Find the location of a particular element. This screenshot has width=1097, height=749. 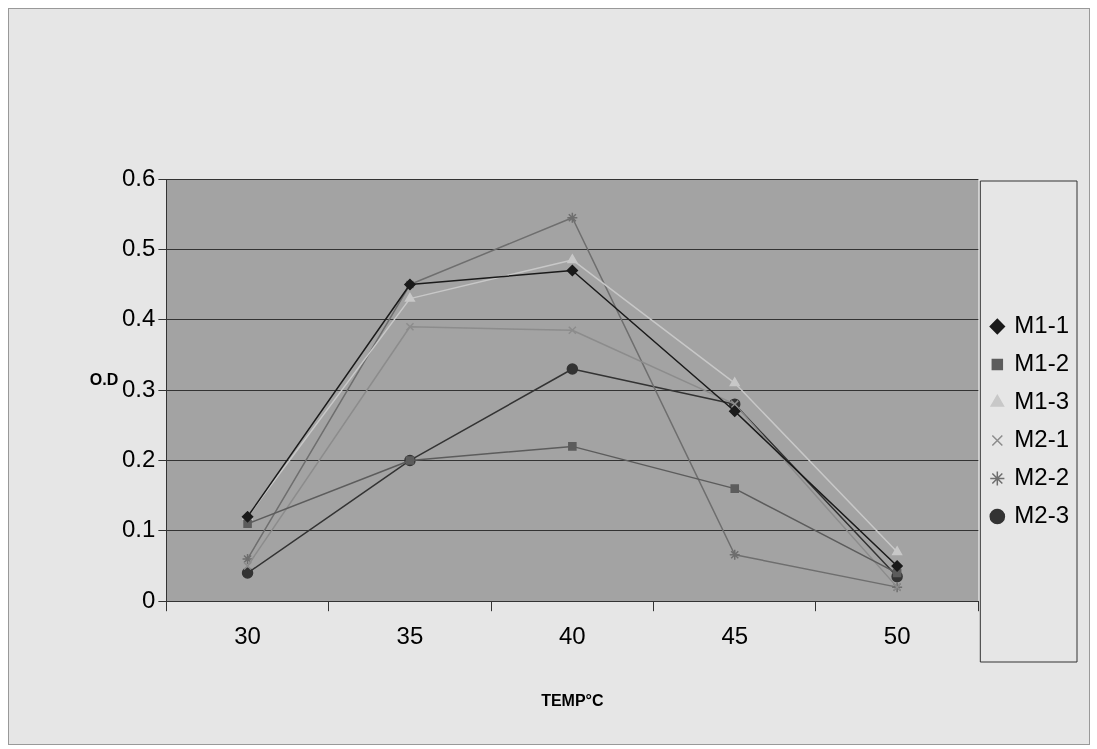

y-tick-label: 0.6 is located at coordinates (138, 177).